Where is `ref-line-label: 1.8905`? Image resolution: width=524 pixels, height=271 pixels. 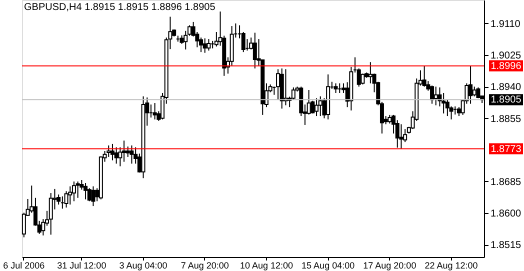
ref-line-label: 1.8905 is located at coordinates (506, 100).